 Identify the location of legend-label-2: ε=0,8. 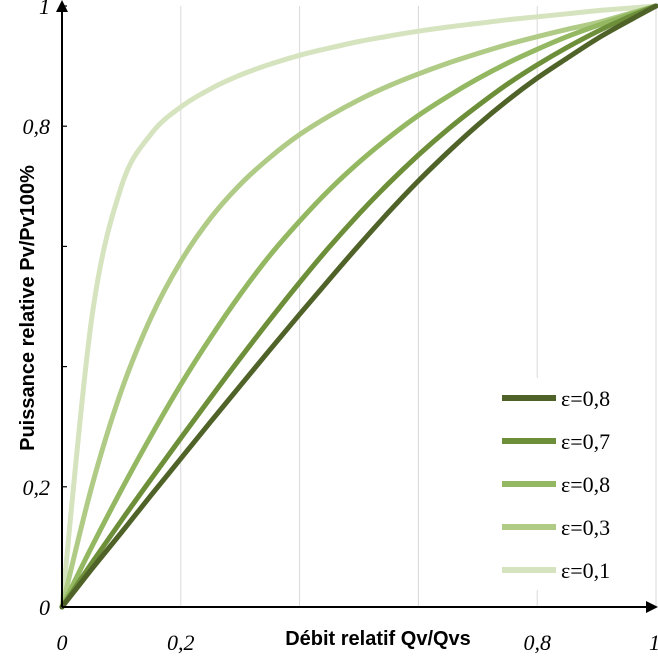
(585, 484).